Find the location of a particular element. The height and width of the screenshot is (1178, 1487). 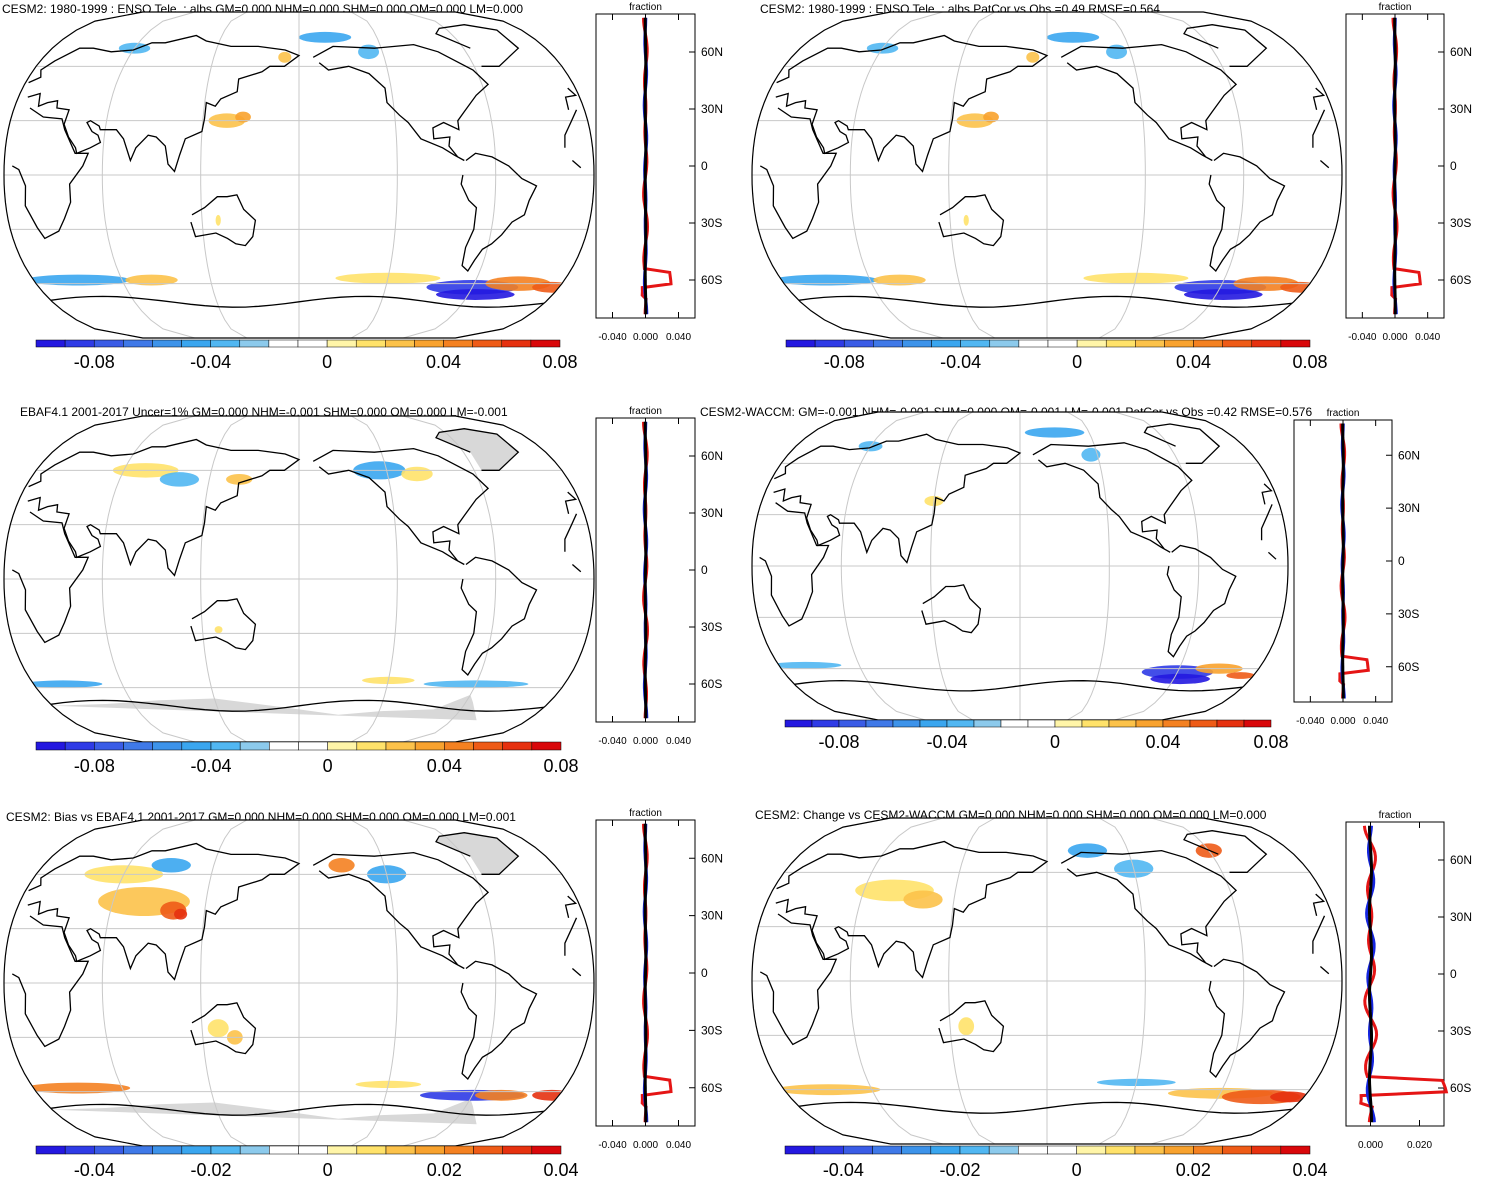

profile-line-mean is located at coordinates (645, 166).